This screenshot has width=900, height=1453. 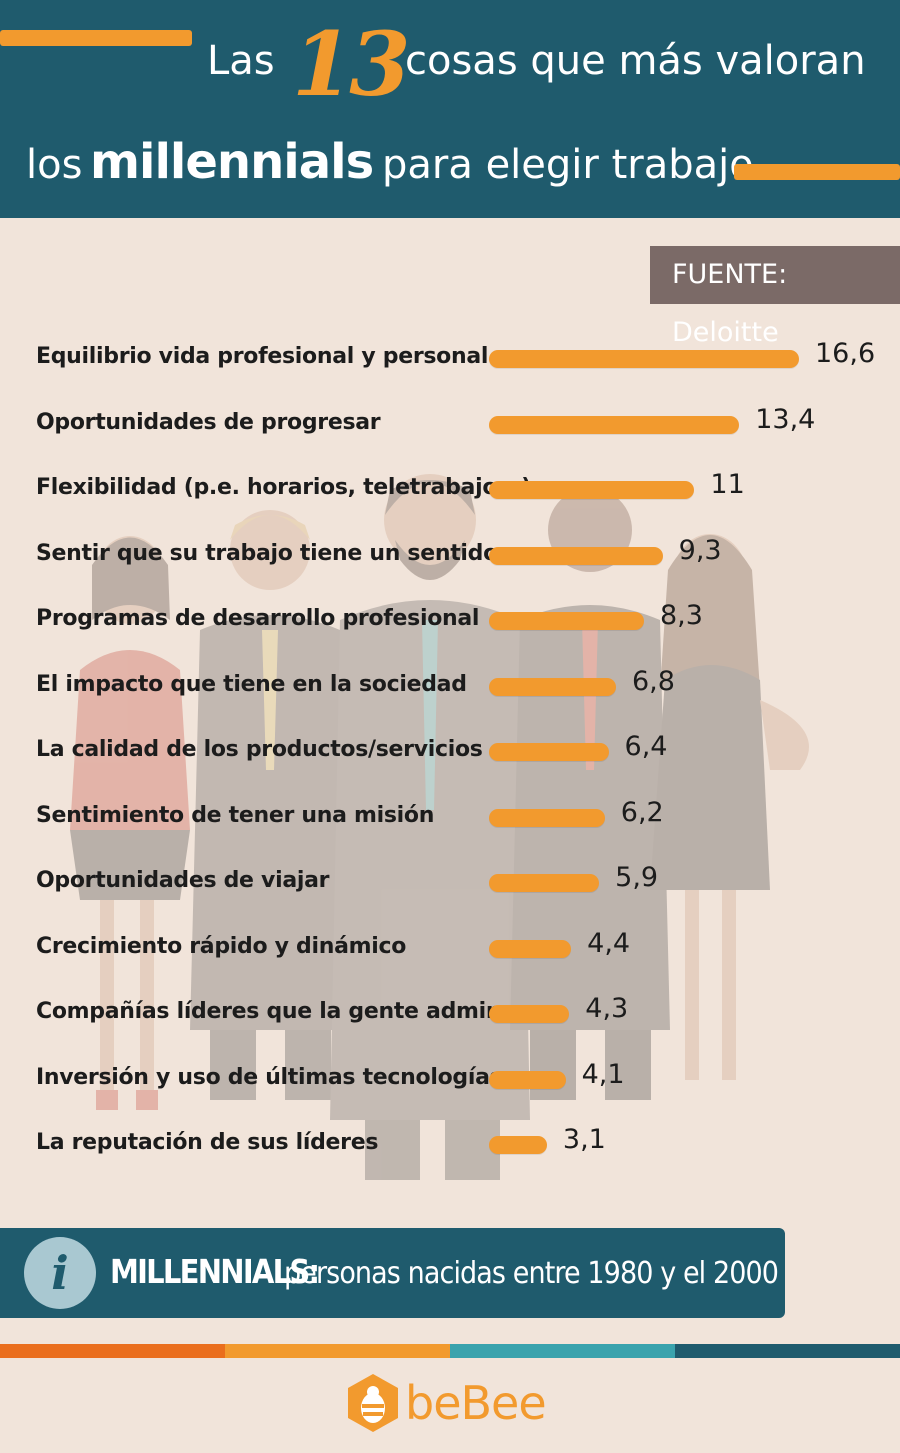 I want to click on man-center-figure, so click(x=430, y=827).